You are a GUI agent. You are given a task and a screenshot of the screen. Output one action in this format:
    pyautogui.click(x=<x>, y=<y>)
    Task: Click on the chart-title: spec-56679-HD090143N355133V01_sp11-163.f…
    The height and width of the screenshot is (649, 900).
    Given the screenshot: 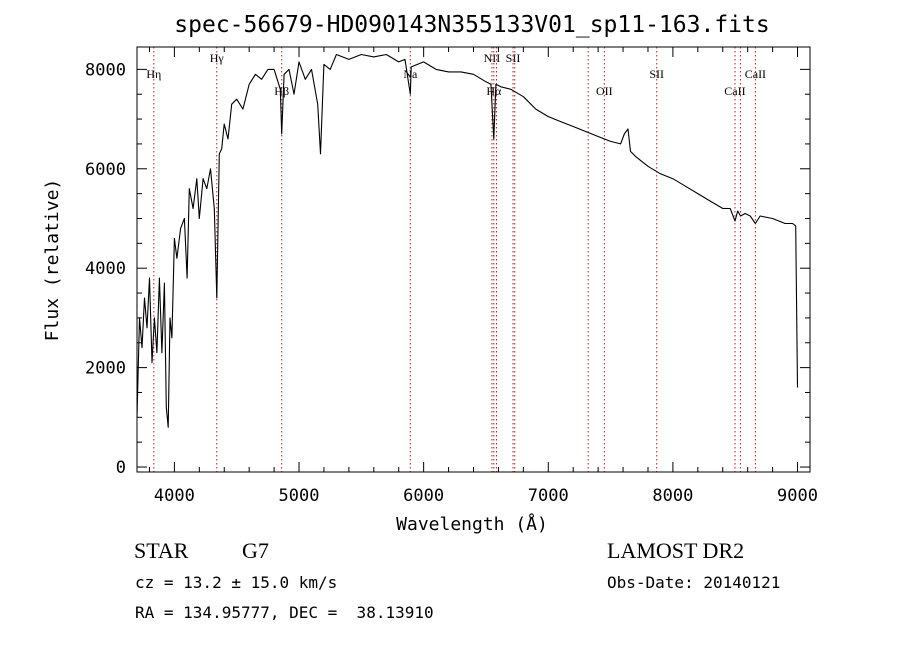 What is the action you would take?
    pyautogui.click(x=471, y=25)
    